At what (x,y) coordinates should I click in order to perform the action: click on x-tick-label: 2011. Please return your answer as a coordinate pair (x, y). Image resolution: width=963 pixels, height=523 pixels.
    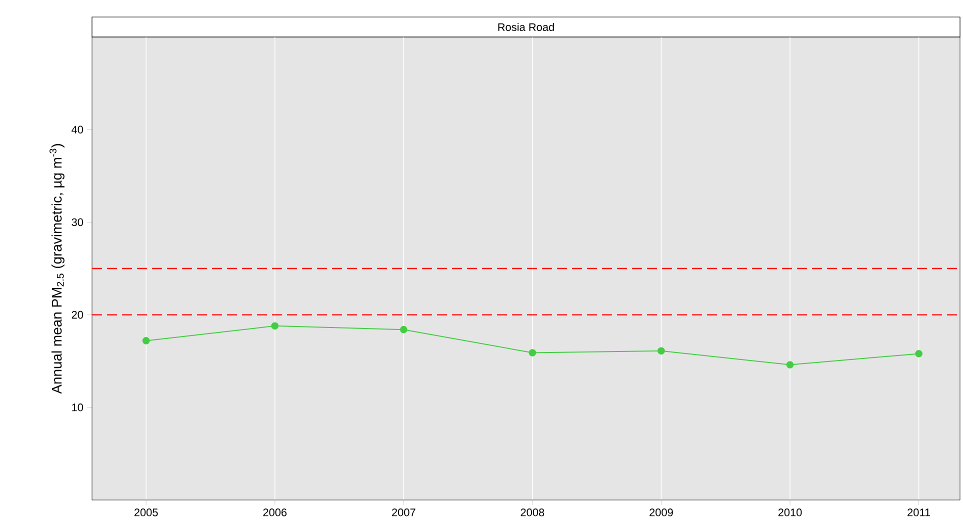
    Looking at the image, I should click on (919, 512).